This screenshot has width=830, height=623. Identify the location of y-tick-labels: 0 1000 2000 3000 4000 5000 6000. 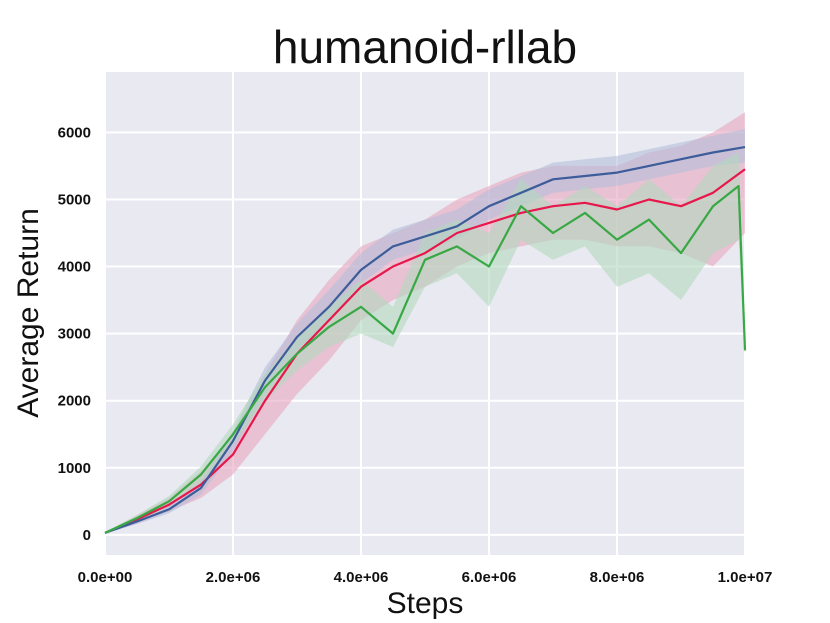
(74, 334).